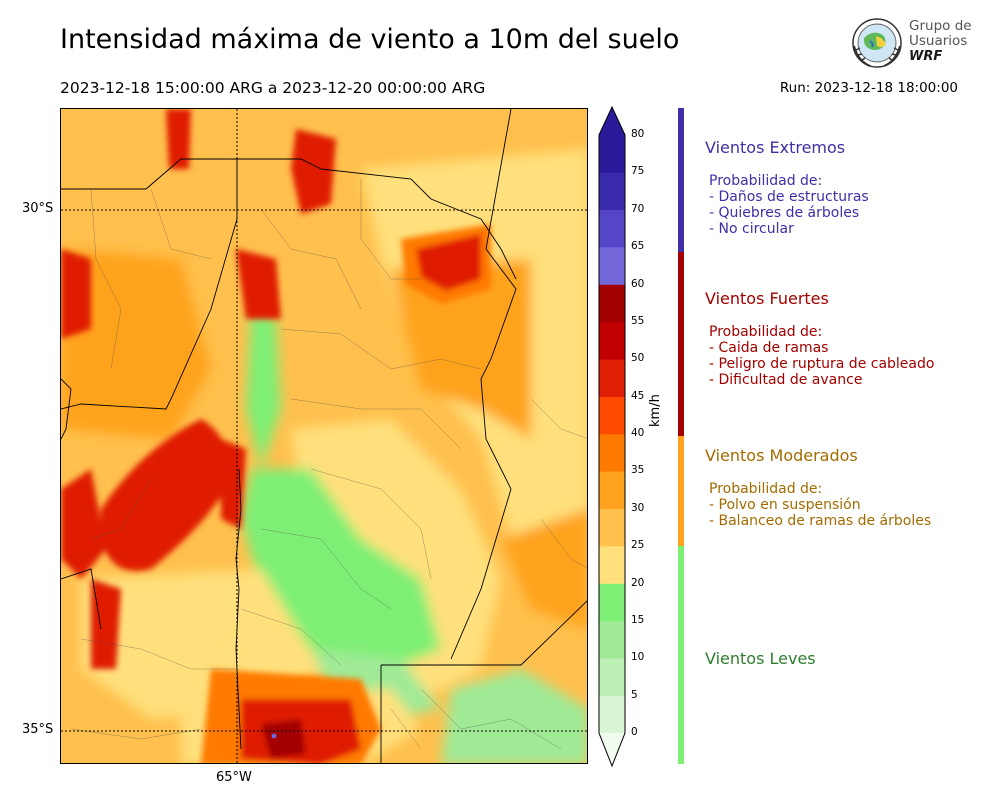  I want to click on category-title: Vientos Extremos, so click(775, 147).